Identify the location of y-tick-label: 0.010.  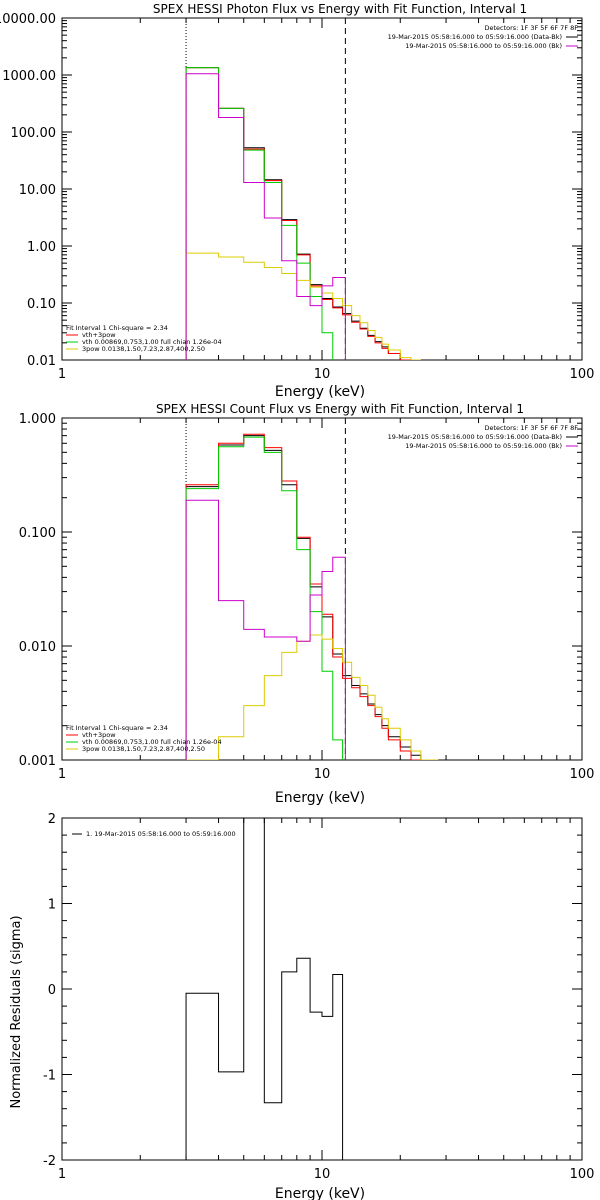
(37, 647).